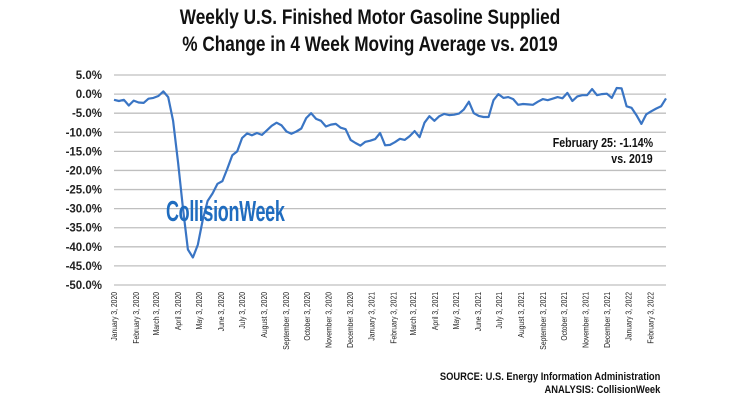 This screenshot has height=400, width=740. What do you see at coordinates (602, 143) in the screenshot?
I see `annotation-line1: February 25: -1.14%` at bounding box center [602, 143].